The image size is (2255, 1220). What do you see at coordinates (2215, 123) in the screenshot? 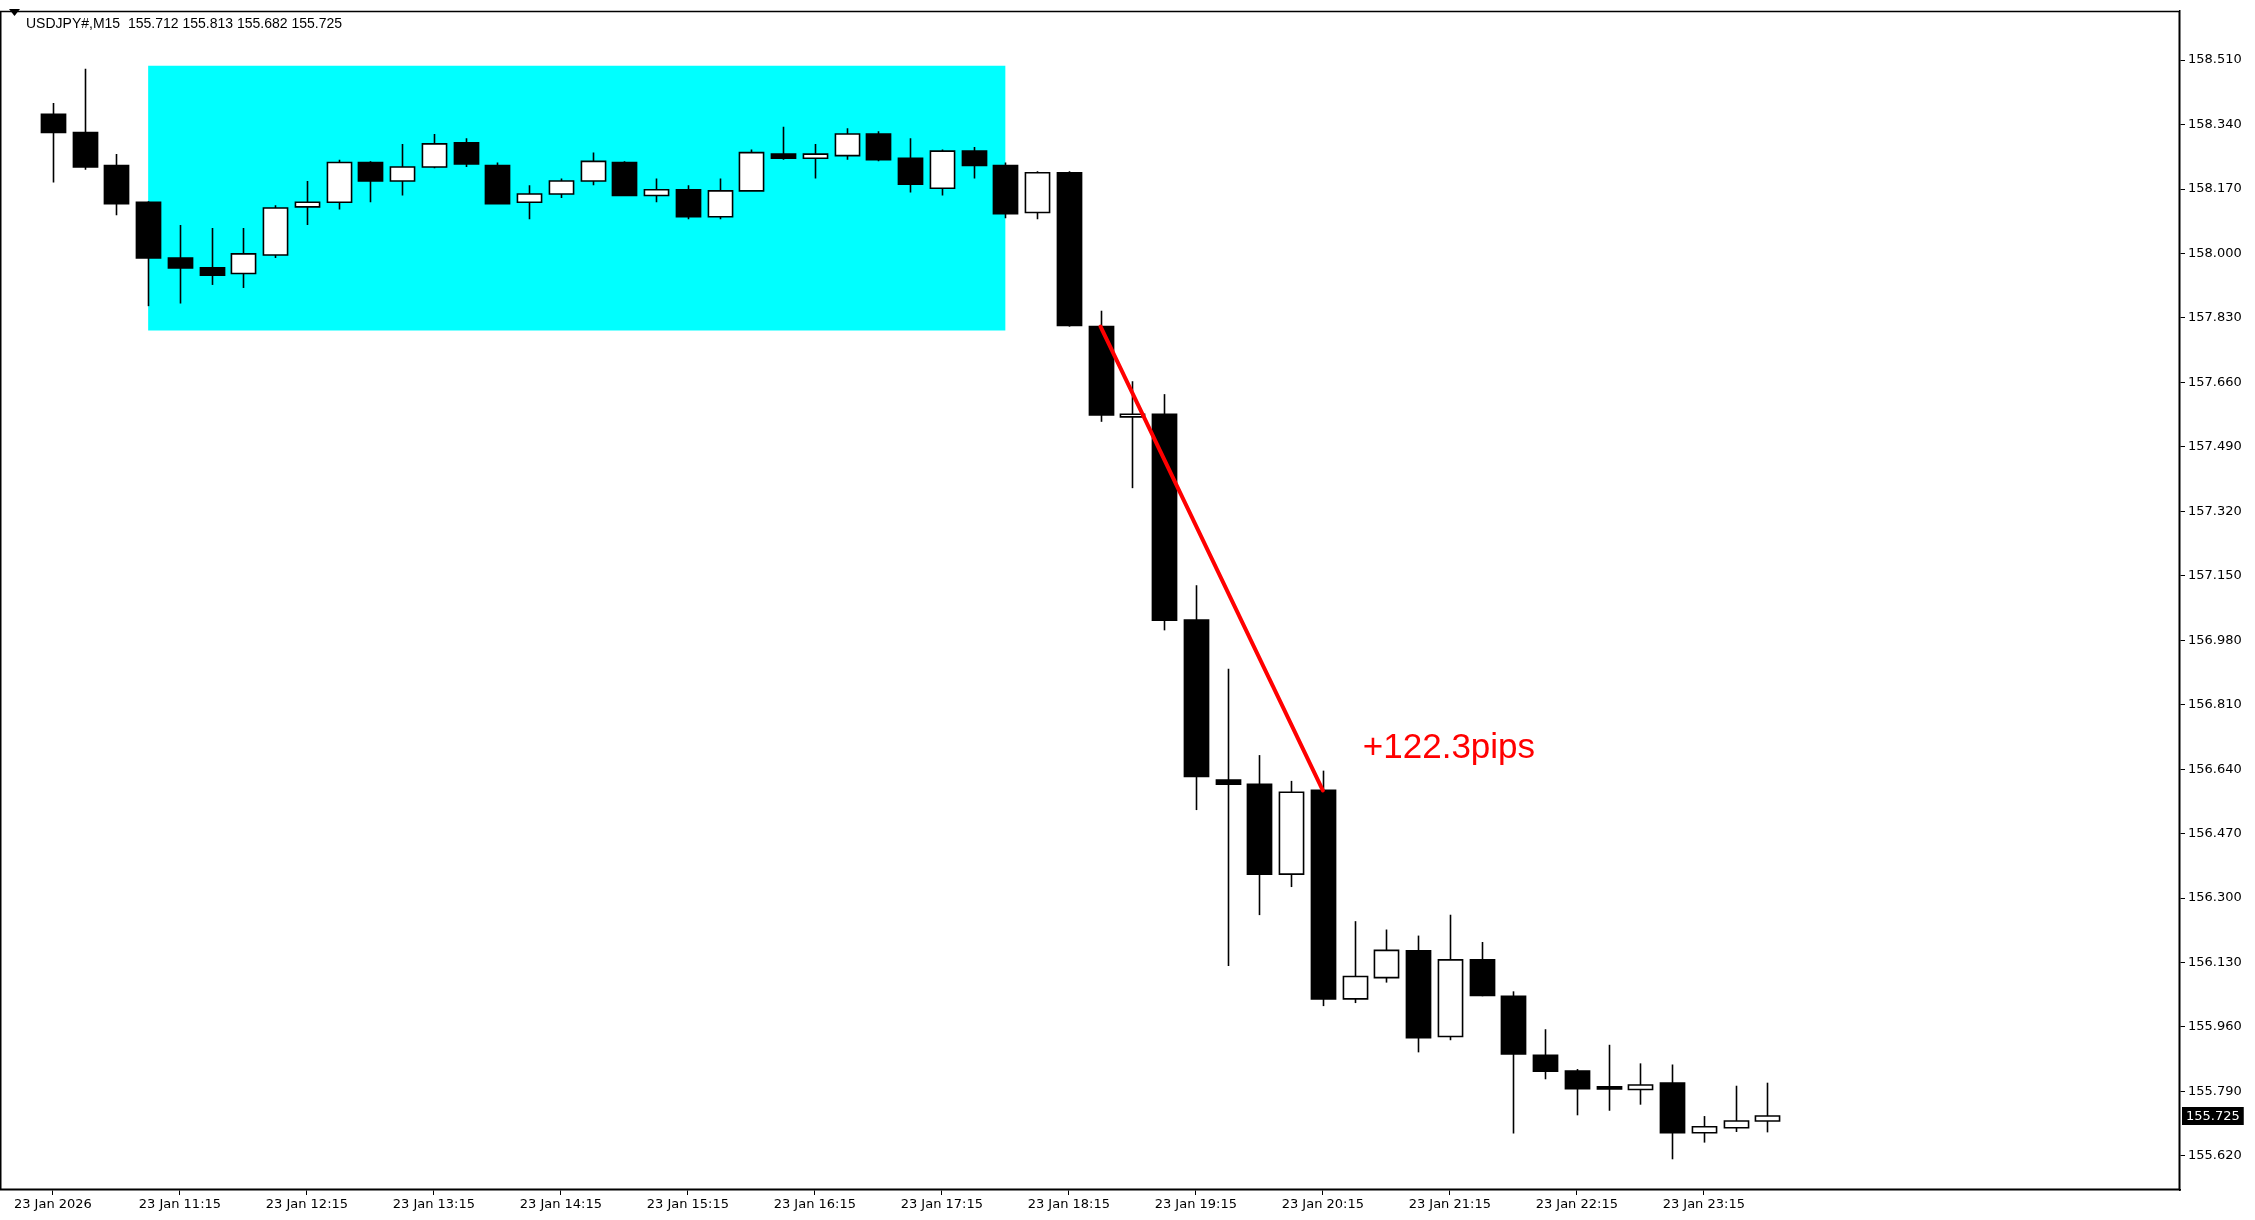
I see `y-tick-label: 158.340` at bounding box center [2215, 123].